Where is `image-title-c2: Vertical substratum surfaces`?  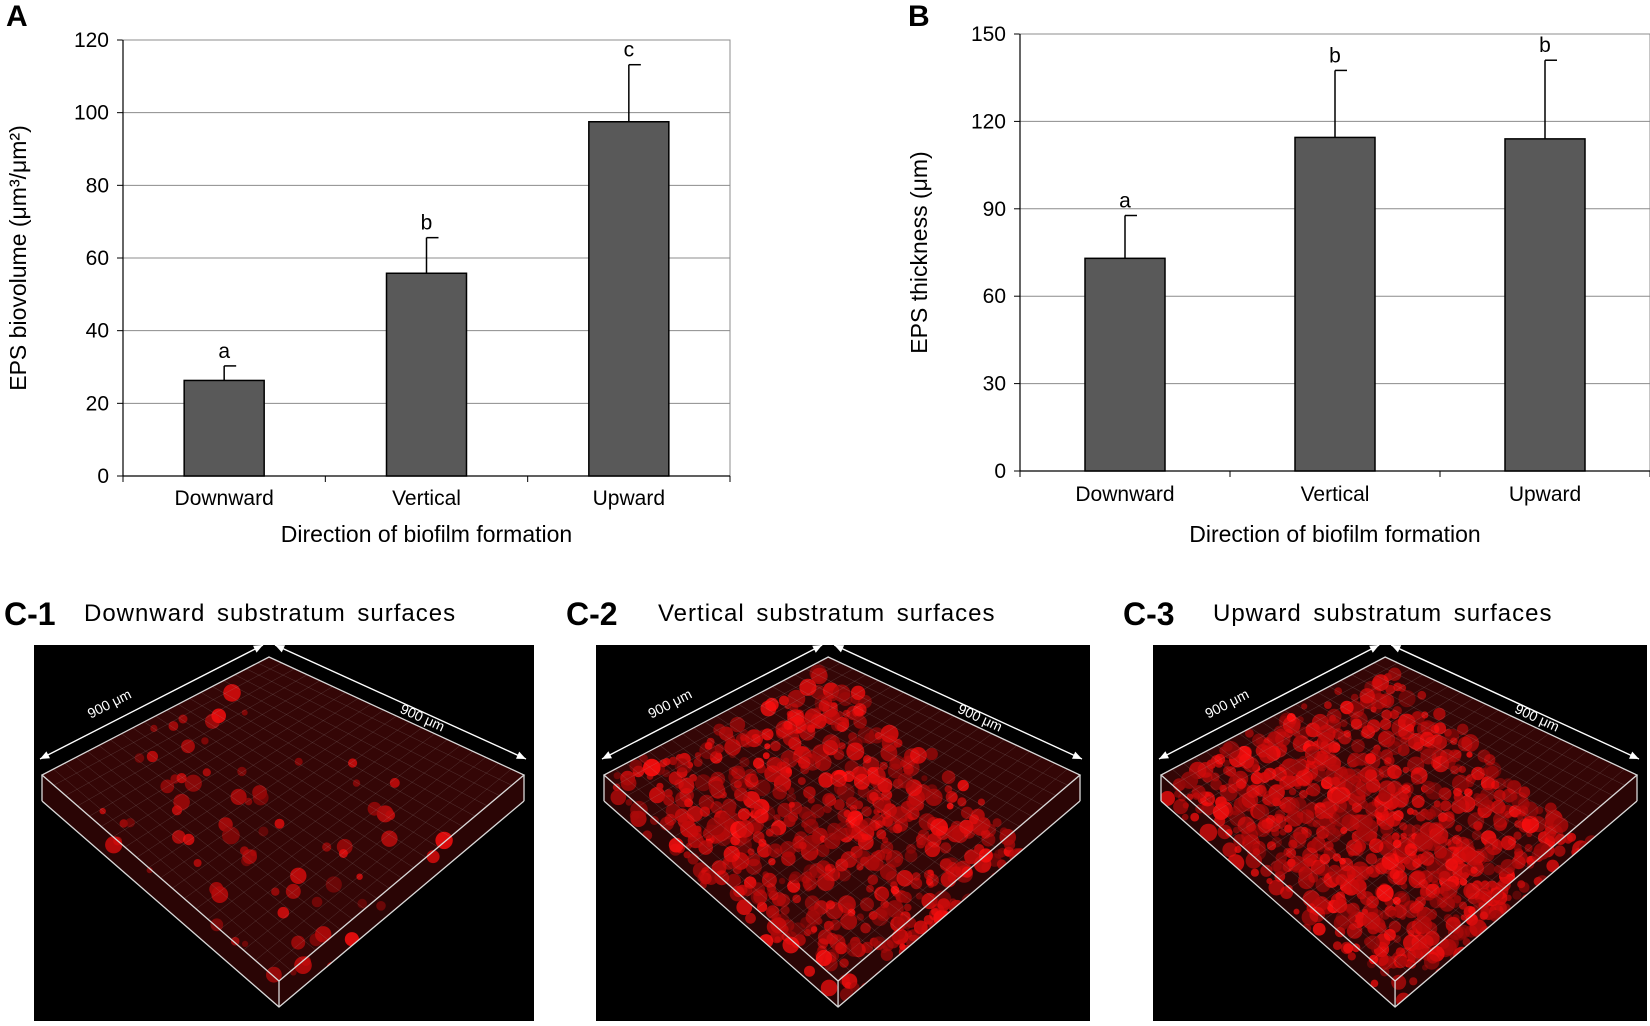 image-title-c2: Vertical substratum surfaces is located at coordinates (827, 613).